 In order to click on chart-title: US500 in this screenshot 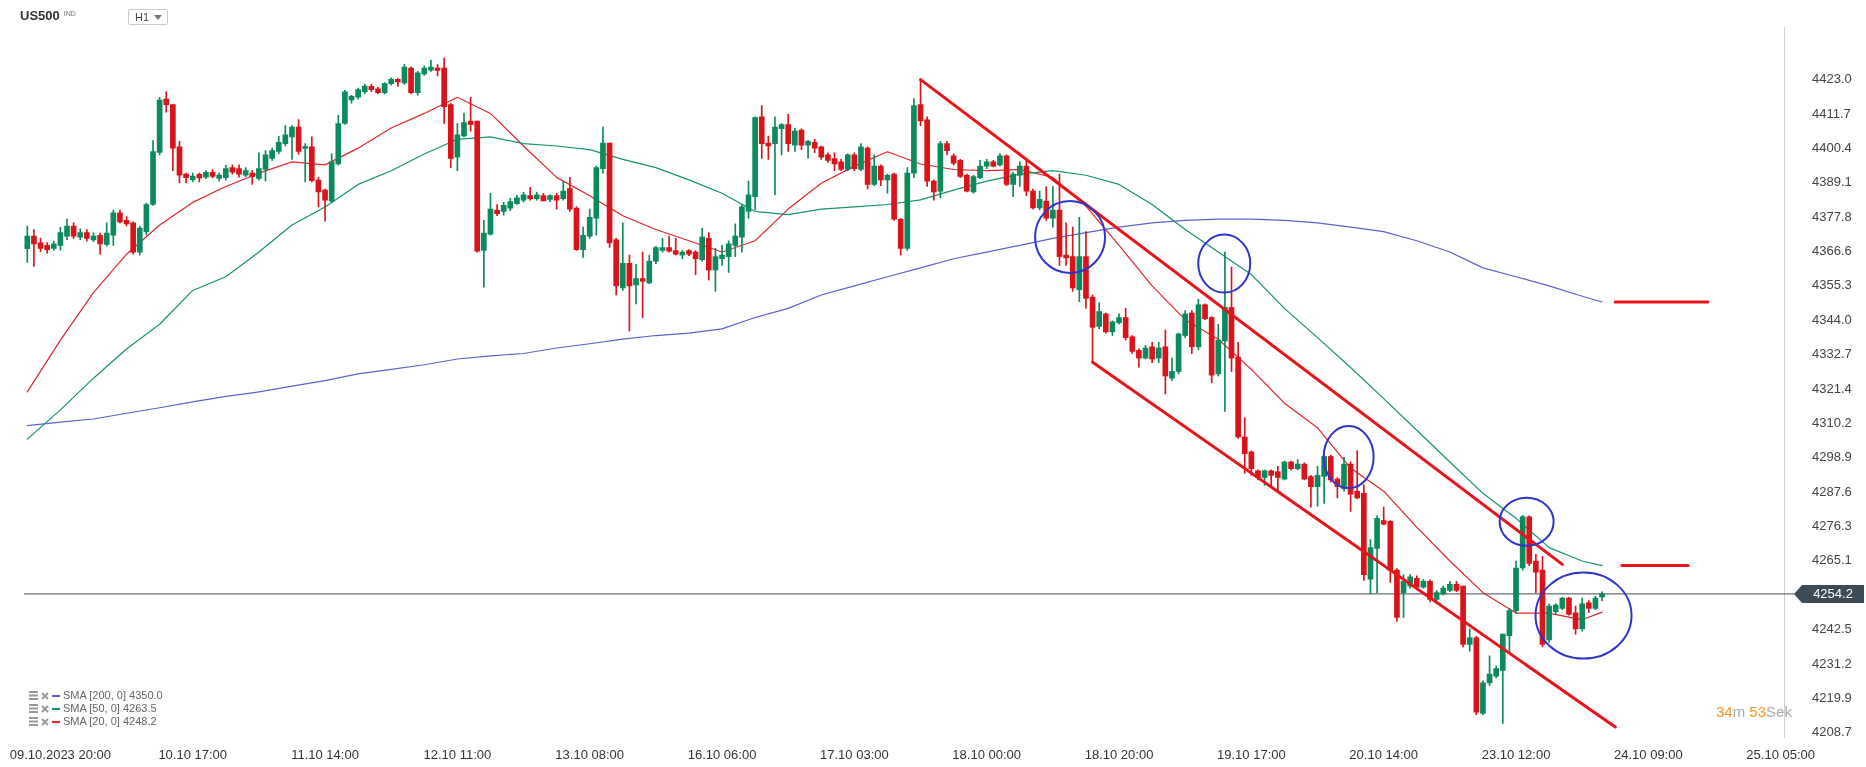, I will do `click(40, 15)`.